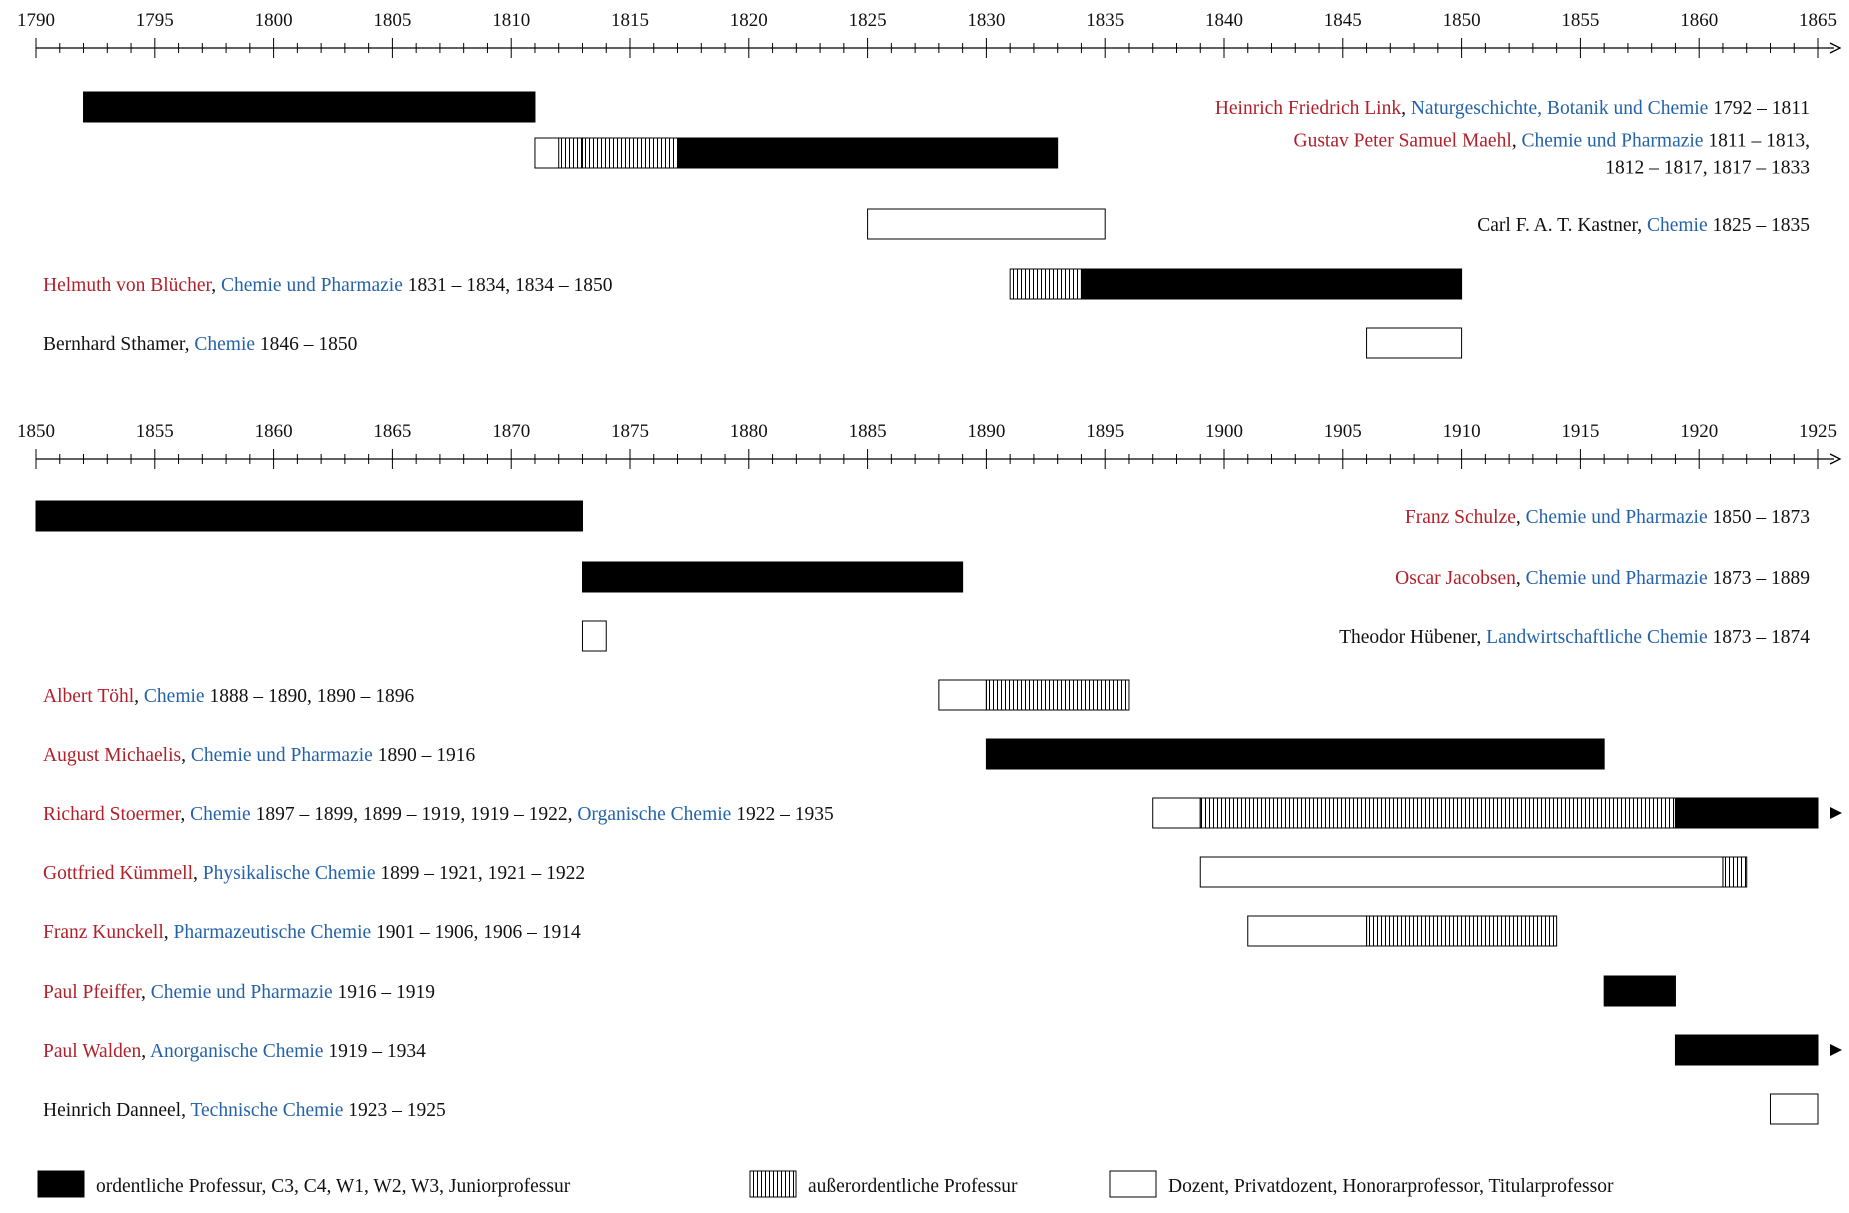  What do you see at coordinates (1105, 431) in the screenshot?
I see `tick-label: 1895` at bounding box center [1105, 431].